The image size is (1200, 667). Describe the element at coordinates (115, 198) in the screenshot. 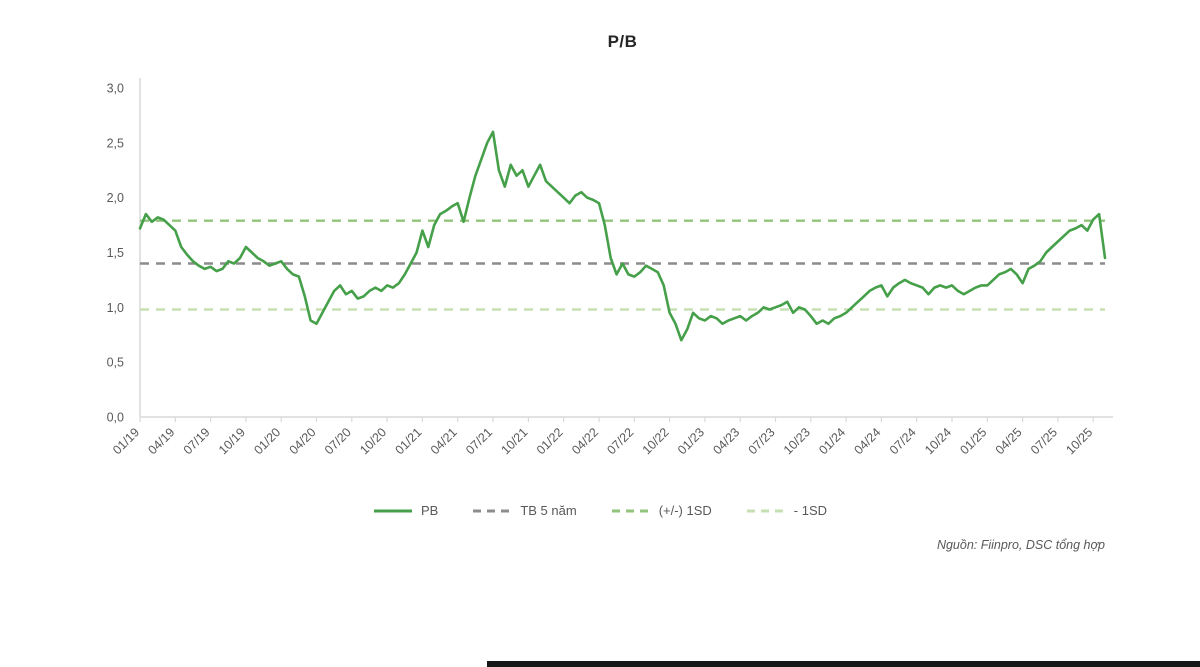

I see `svg-text: 2,0` at that location.